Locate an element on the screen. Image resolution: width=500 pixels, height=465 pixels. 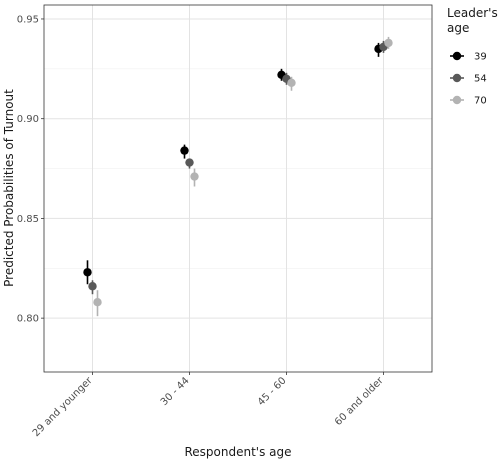
legend-label: 39 is located at coordinates (480, 57).